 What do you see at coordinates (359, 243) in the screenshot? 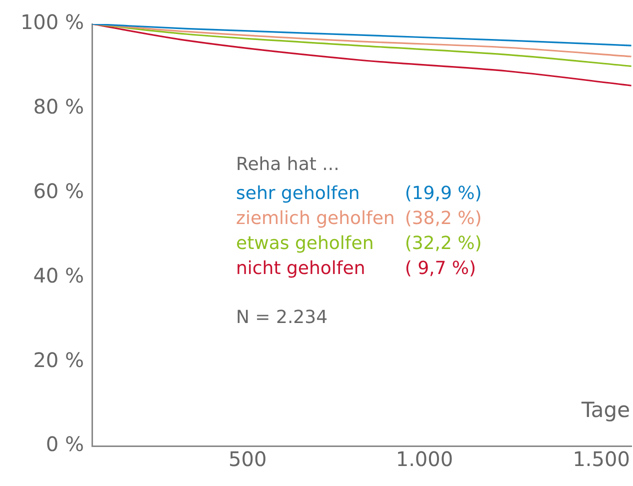
I see `text: etwas geholfen (32,2 %)` at bounding box center [359, 243].